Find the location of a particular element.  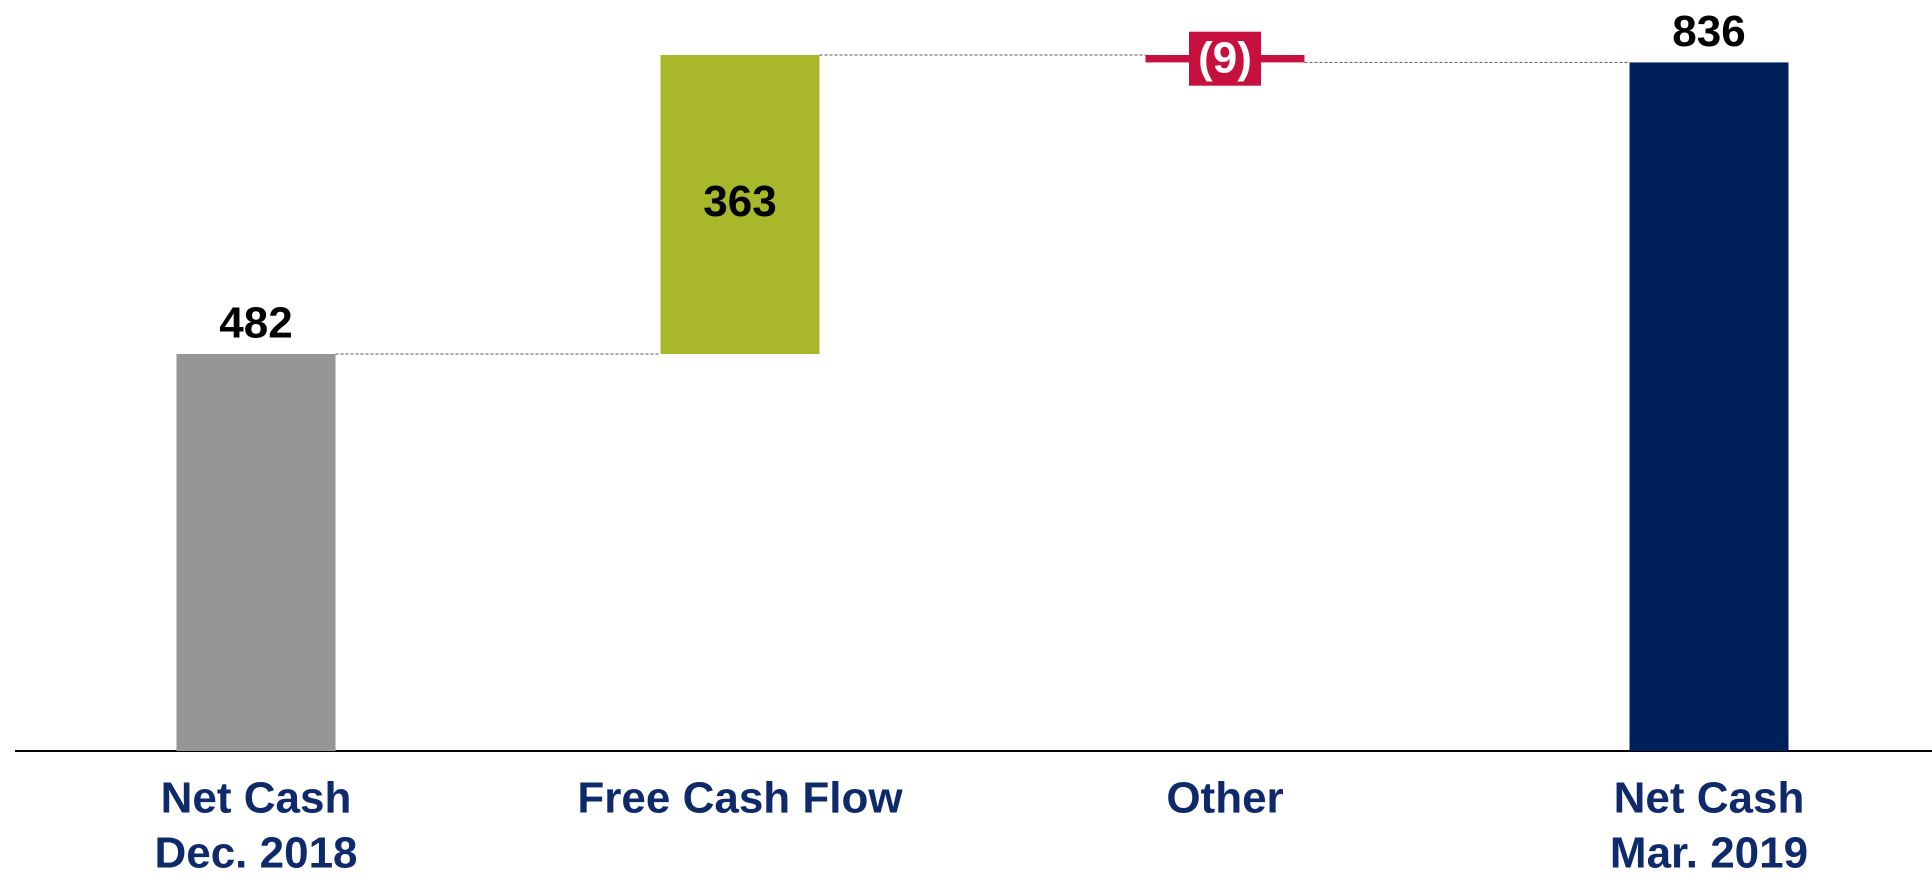

category-label: Mar. 2019 is located at coordinates (1709, 853).